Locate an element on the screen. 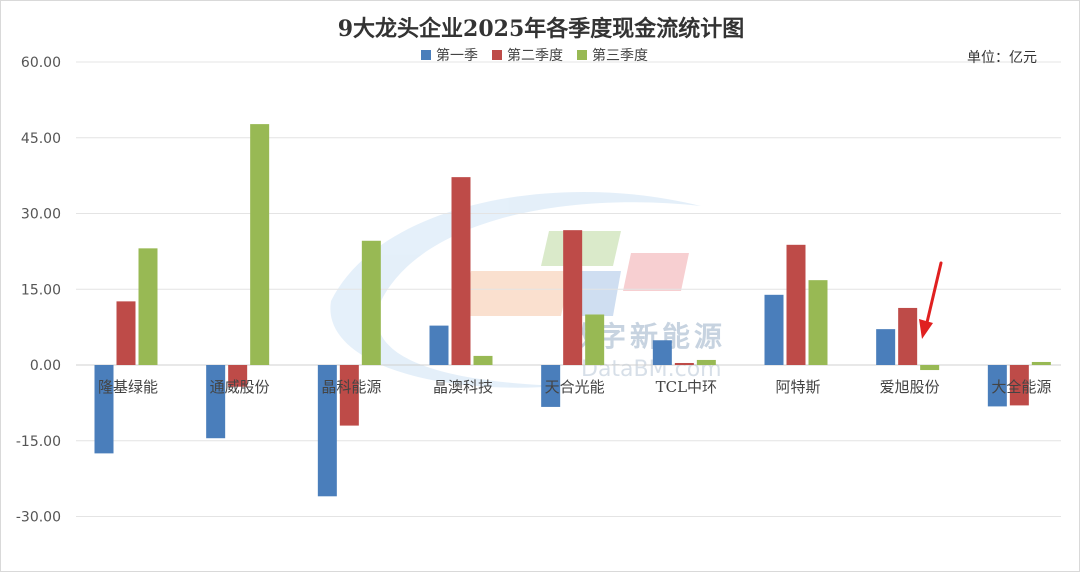 The height and width of the screenshot is (573, 1080). y-tick-label: 45.00 is located at coordinates (41, 139).